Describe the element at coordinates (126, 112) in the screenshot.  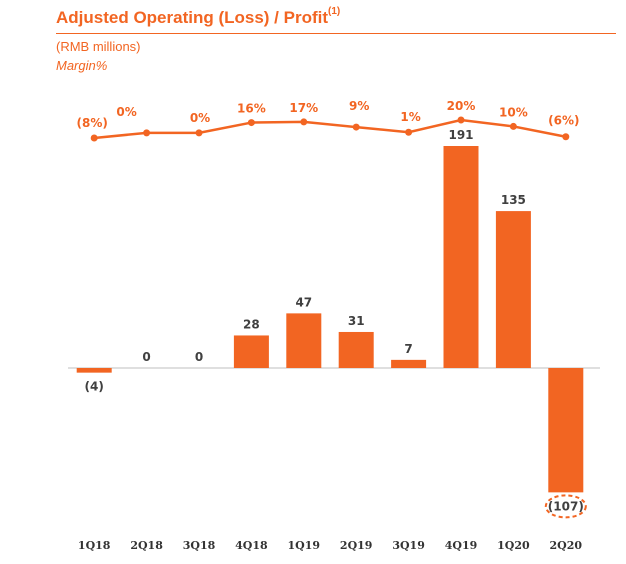
I see `margin-label-2q18: 0%` at that location.